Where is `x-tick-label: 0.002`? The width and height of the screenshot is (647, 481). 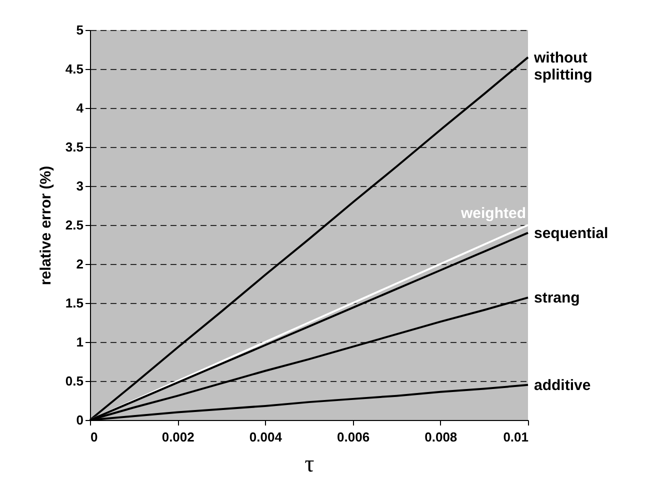
x-tick-label: 0.002 is located at coordinates (178, 437).